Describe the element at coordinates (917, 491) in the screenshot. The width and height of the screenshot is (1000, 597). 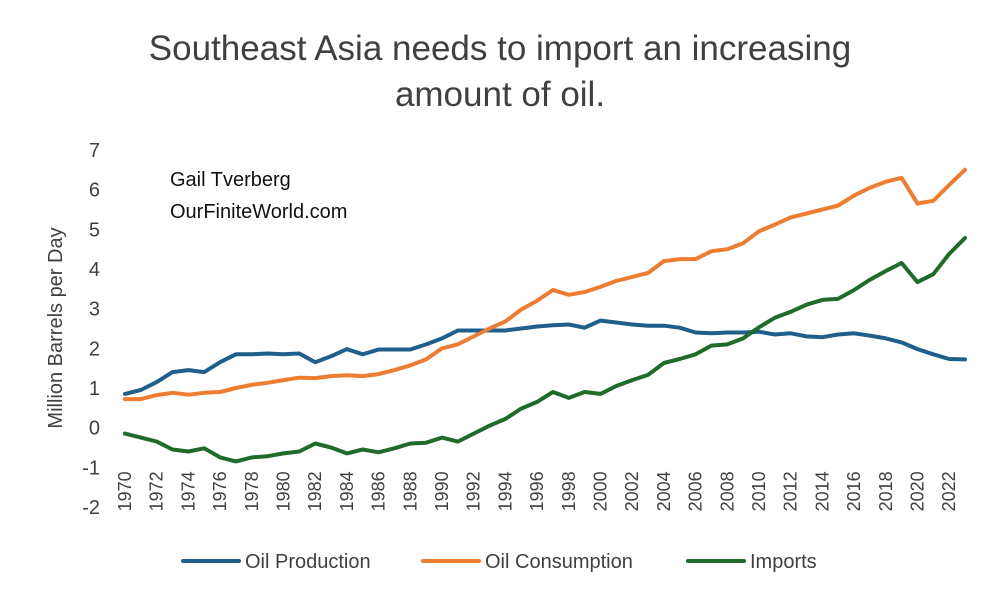
I see `x-tick-label: 2020` at that location.